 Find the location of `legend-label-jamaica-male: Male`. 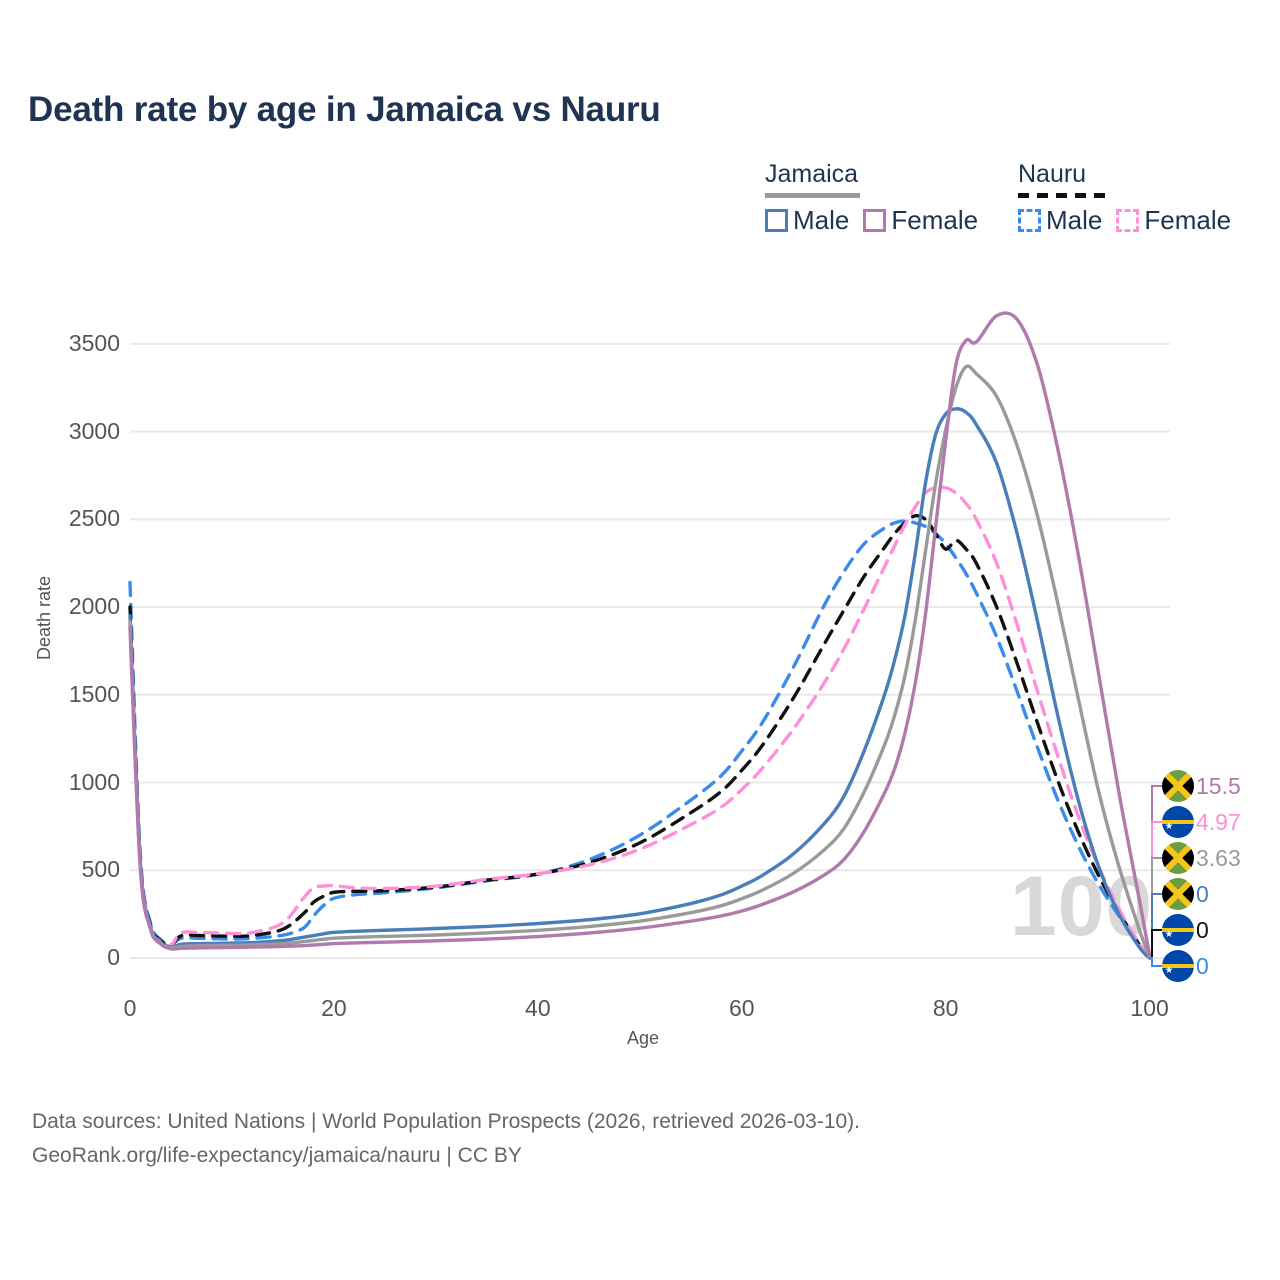

legend-label-jamaica-male: Male is located at coordinates (821, 220).